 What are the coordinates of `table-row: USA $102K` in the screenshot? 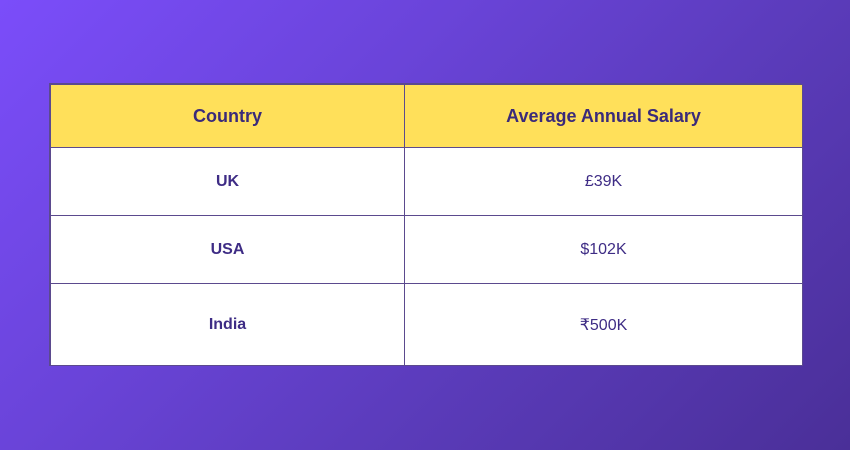 It's located at (426, 249).